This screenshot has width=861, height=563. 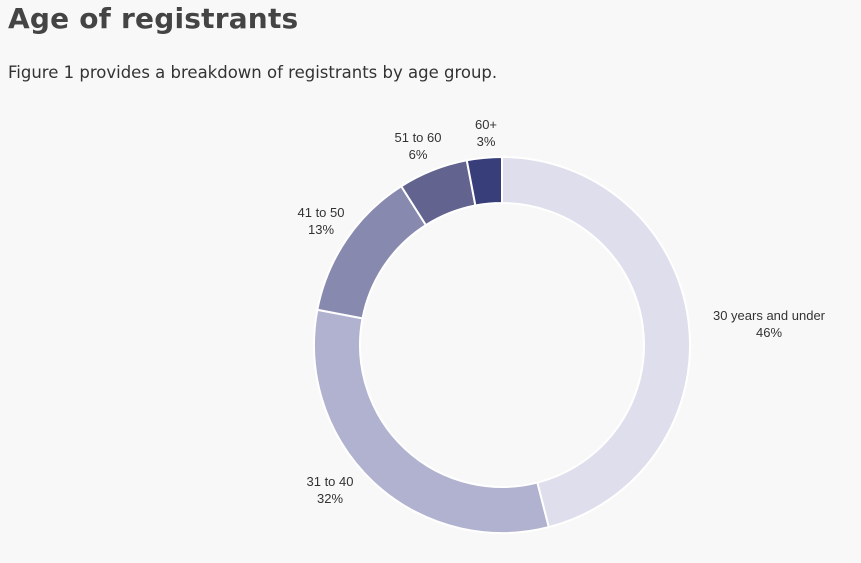 I want to click on slice-category-label: 51 to 60, so click(x=418, y=137).